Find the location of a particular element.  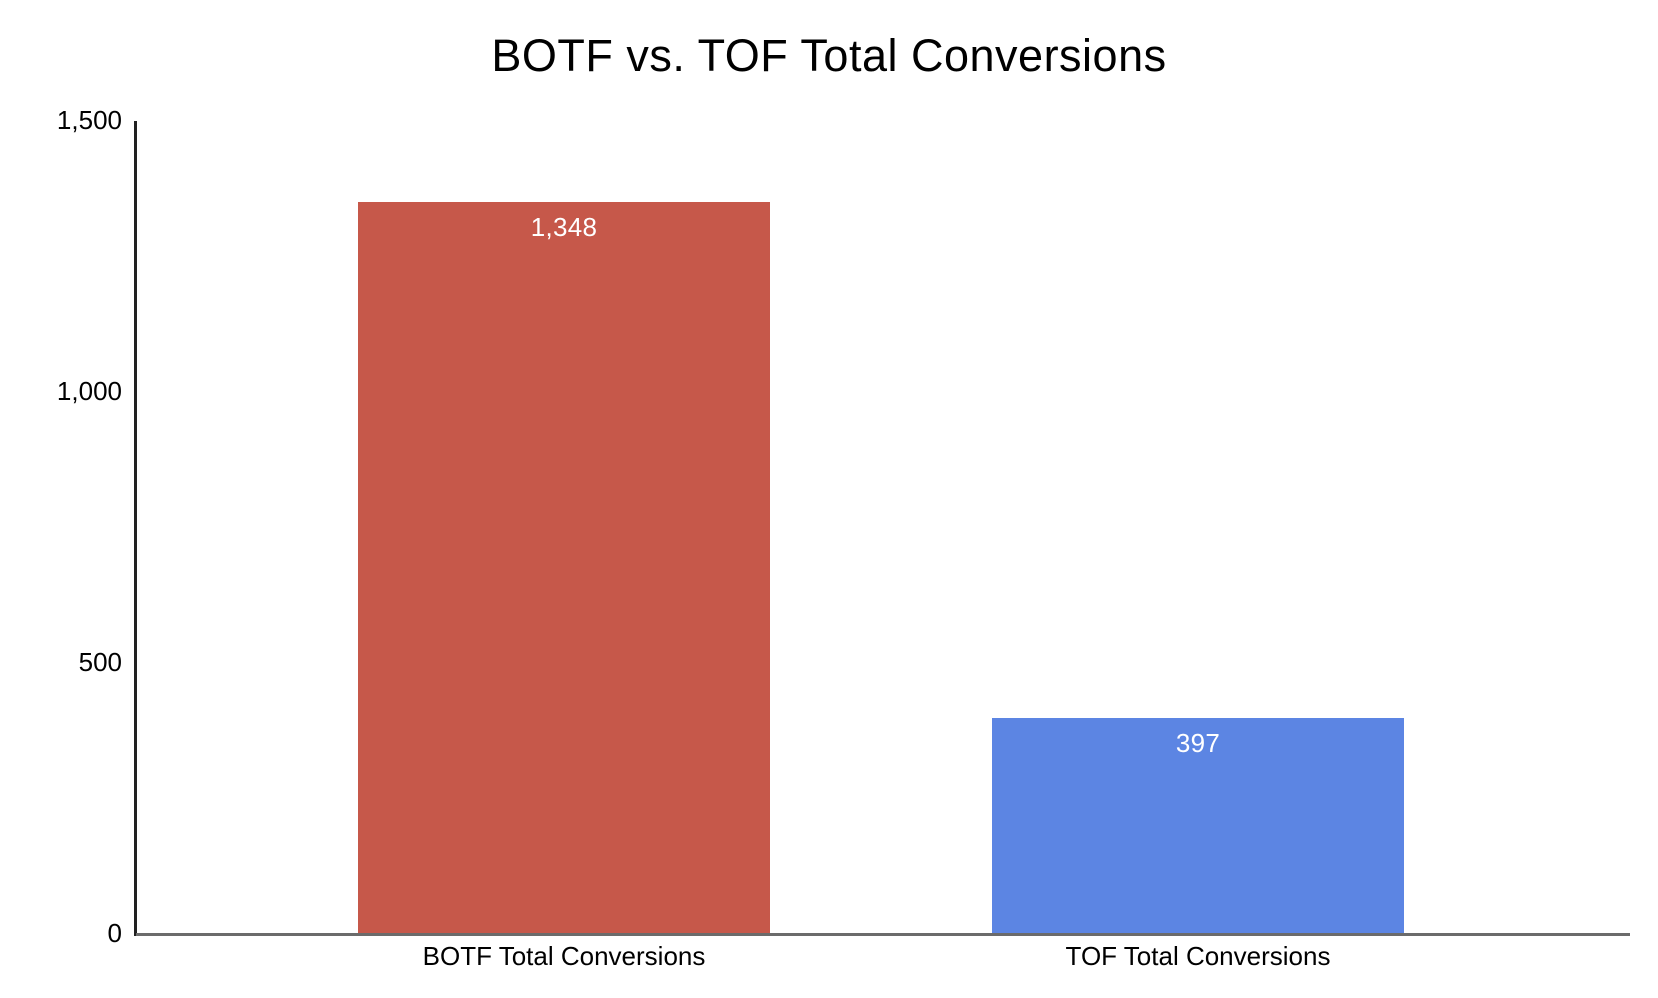

x-axis-line is located at coordinates (883, 934).